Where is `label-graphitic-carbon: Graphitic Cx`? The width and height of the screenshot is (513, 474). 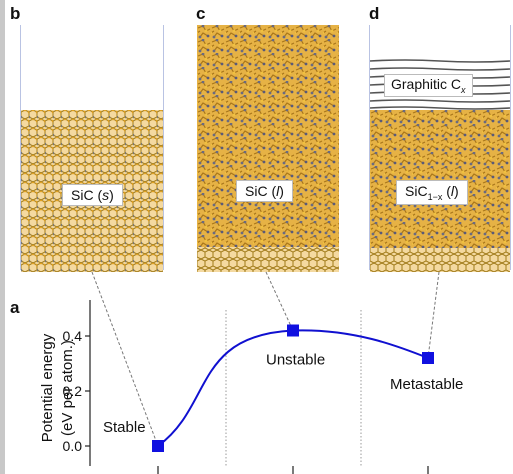
label-graphitic-carbon: Graphitic Cx is located at coordinates (428, 85).